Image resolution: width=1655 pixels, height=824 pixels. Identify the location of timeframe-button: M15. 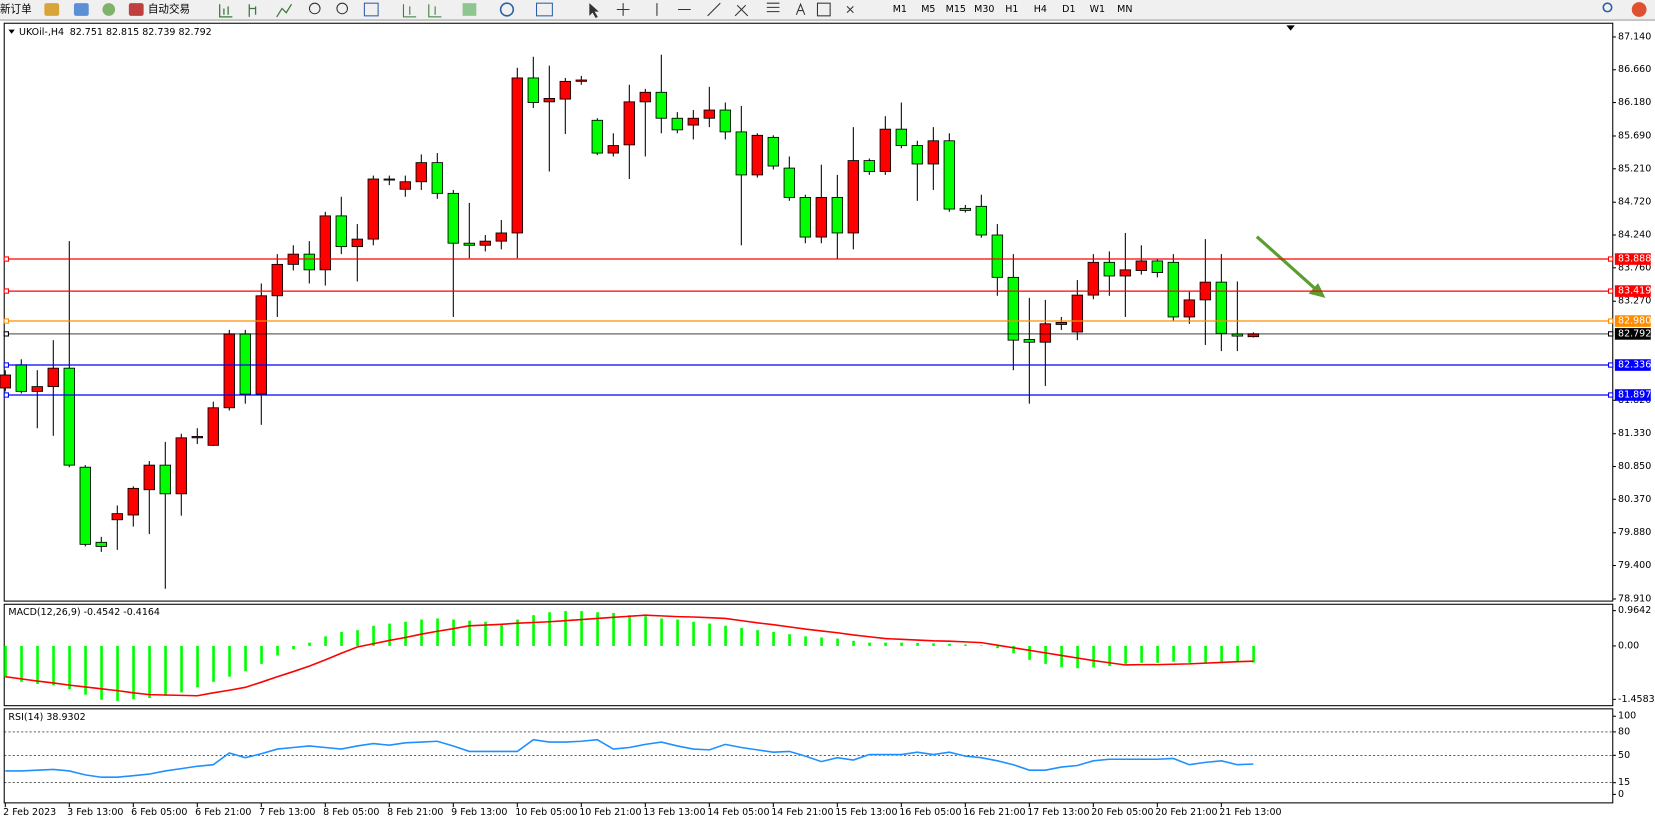
(956, 9).